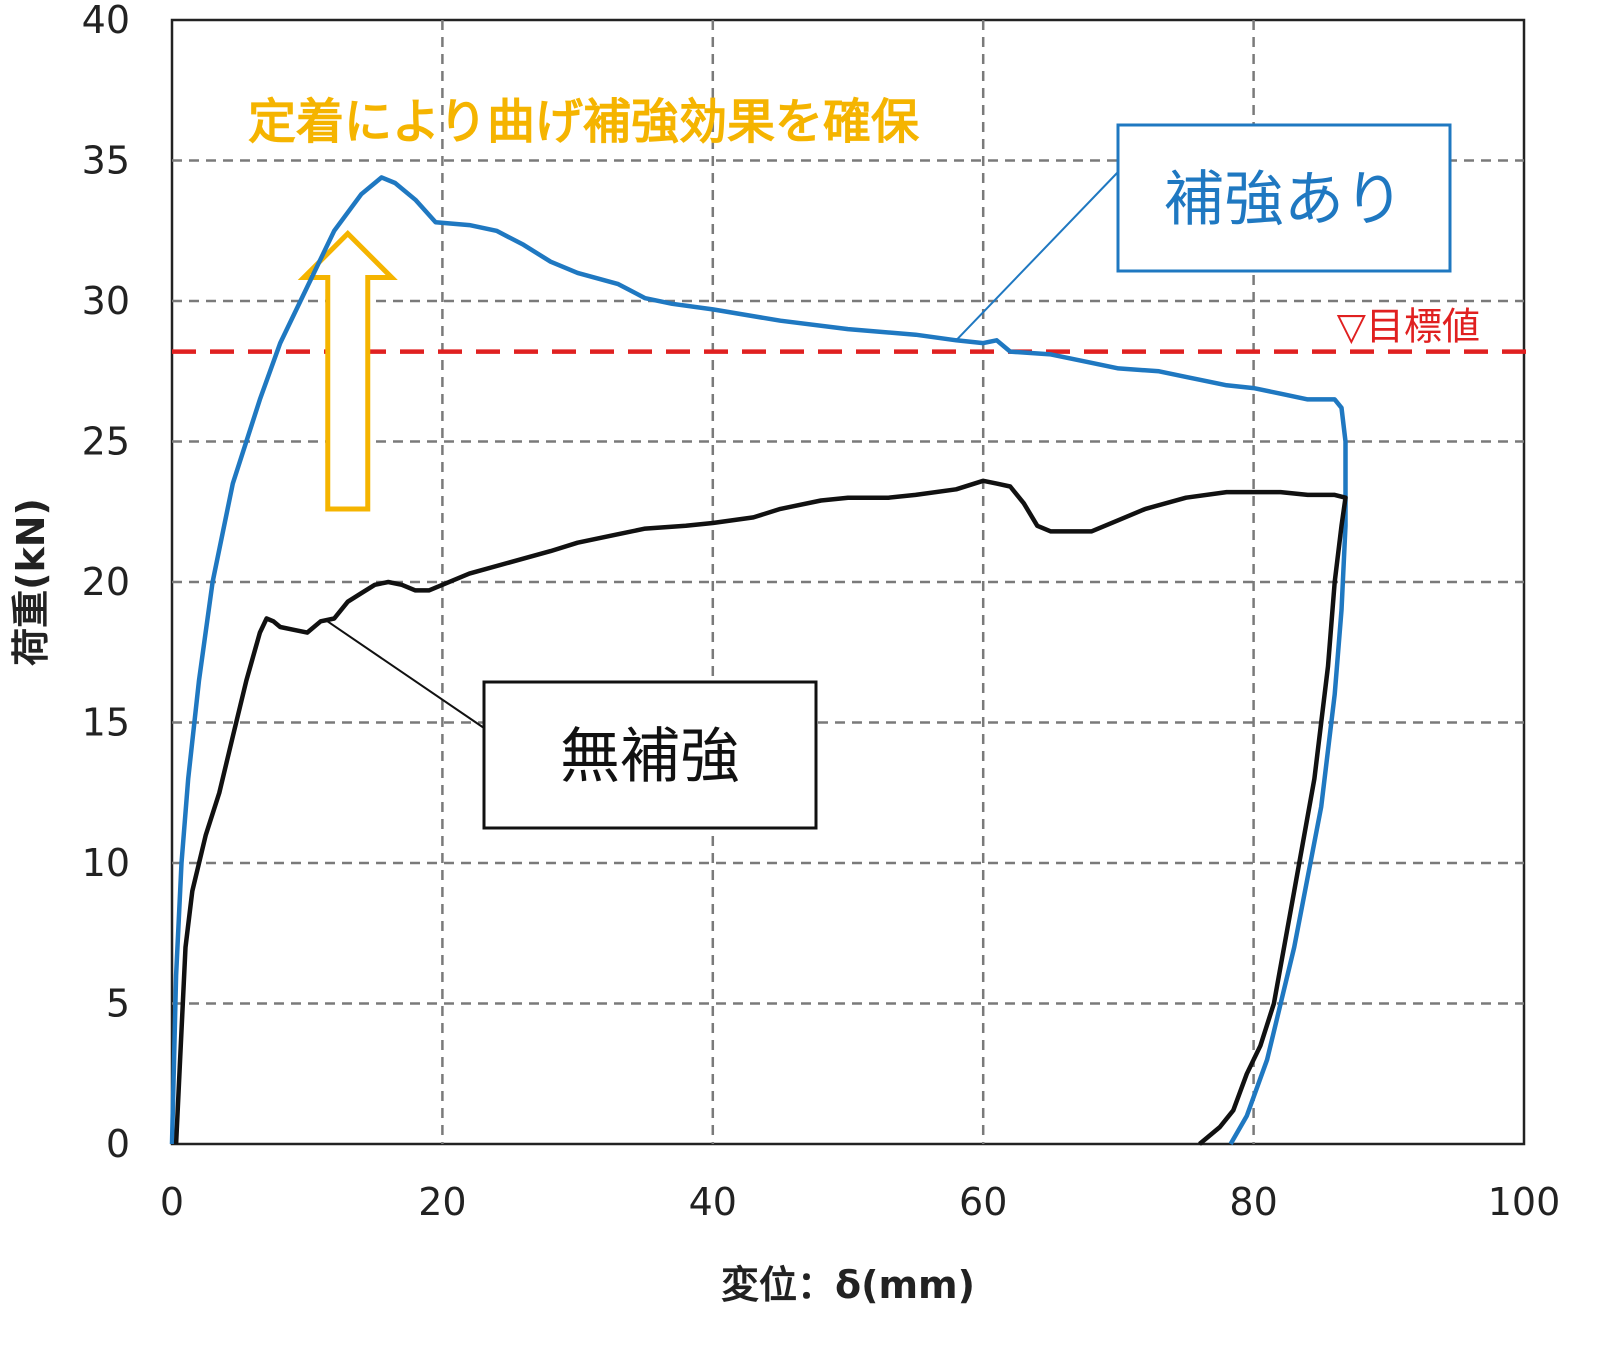 The image size is (1614, 1350). I want to click on effect-annotation: 定着により曲げ補強効果を確保, so click(584, 122).